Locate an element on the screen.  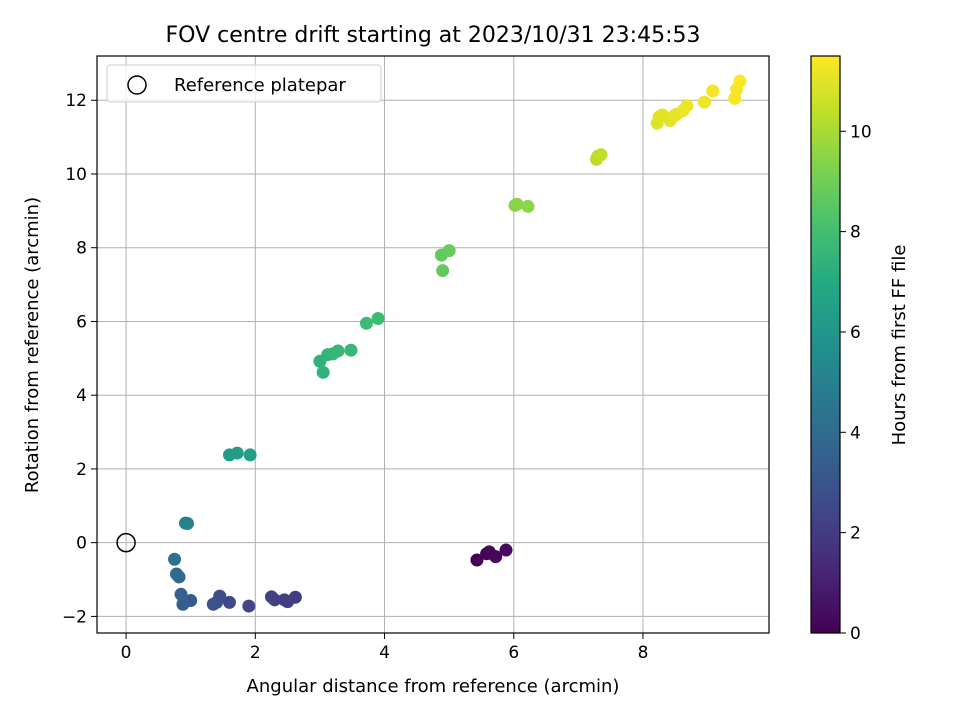
x-tick-label: 2 is located at coordinates (255, 653).